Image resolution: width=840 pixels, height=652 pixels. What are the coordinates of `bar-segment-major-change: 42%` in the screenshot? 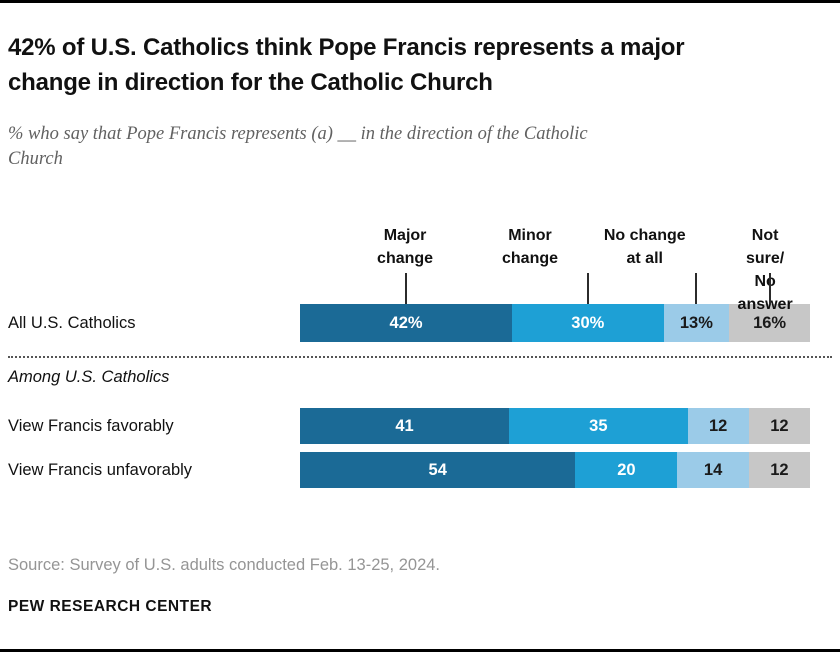 It's located at (406, 323).